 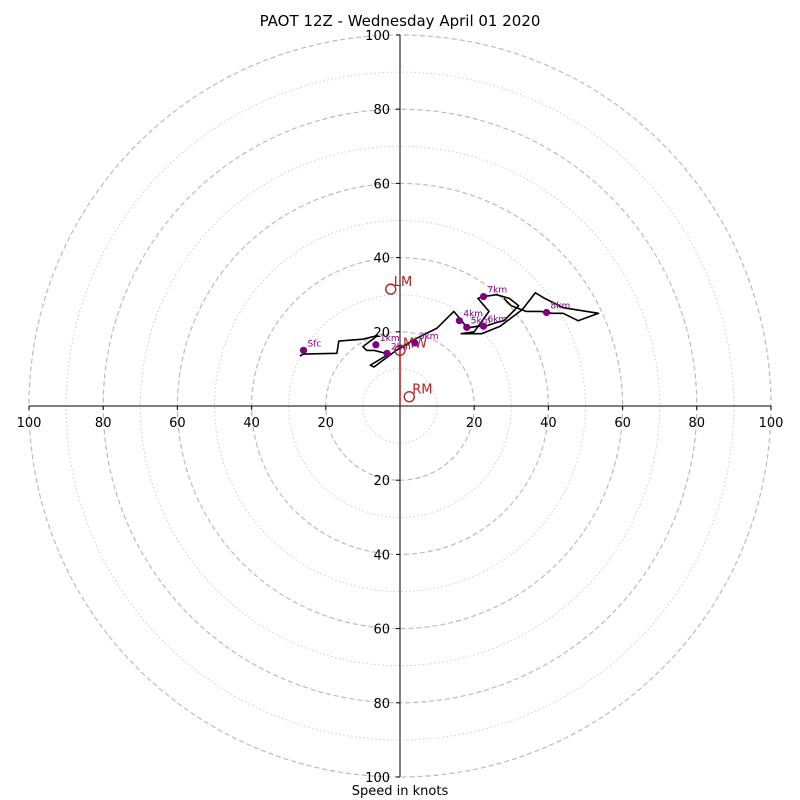 What do you see at coordinates (546, 312) in the screenshot?
I see `height-point-8km` at bounding box center [546, 312].